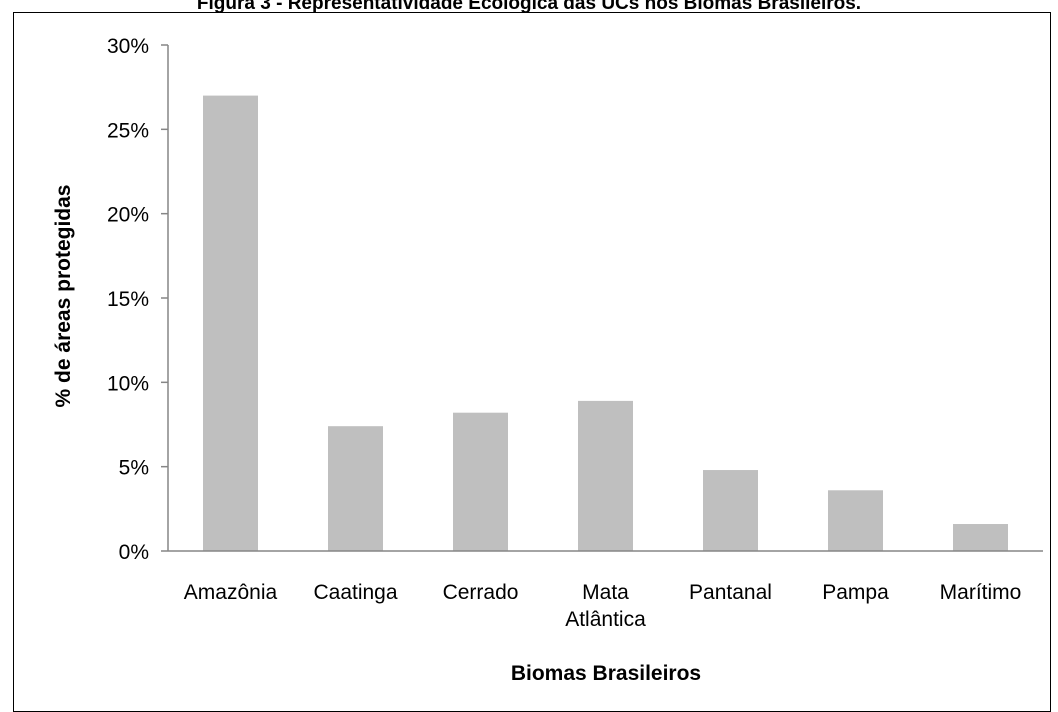 This screenshot has width=1058, height=712. What do you see at coordinates (481, 592) in the screenshot?
I see `x-tick-label: Cerrado` at bounding box center [481, 592].